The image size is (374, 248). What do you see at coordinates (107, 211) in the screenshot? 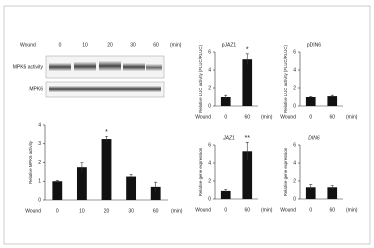
I see `x-tick-label: 20` at bounding box center [107, 211].